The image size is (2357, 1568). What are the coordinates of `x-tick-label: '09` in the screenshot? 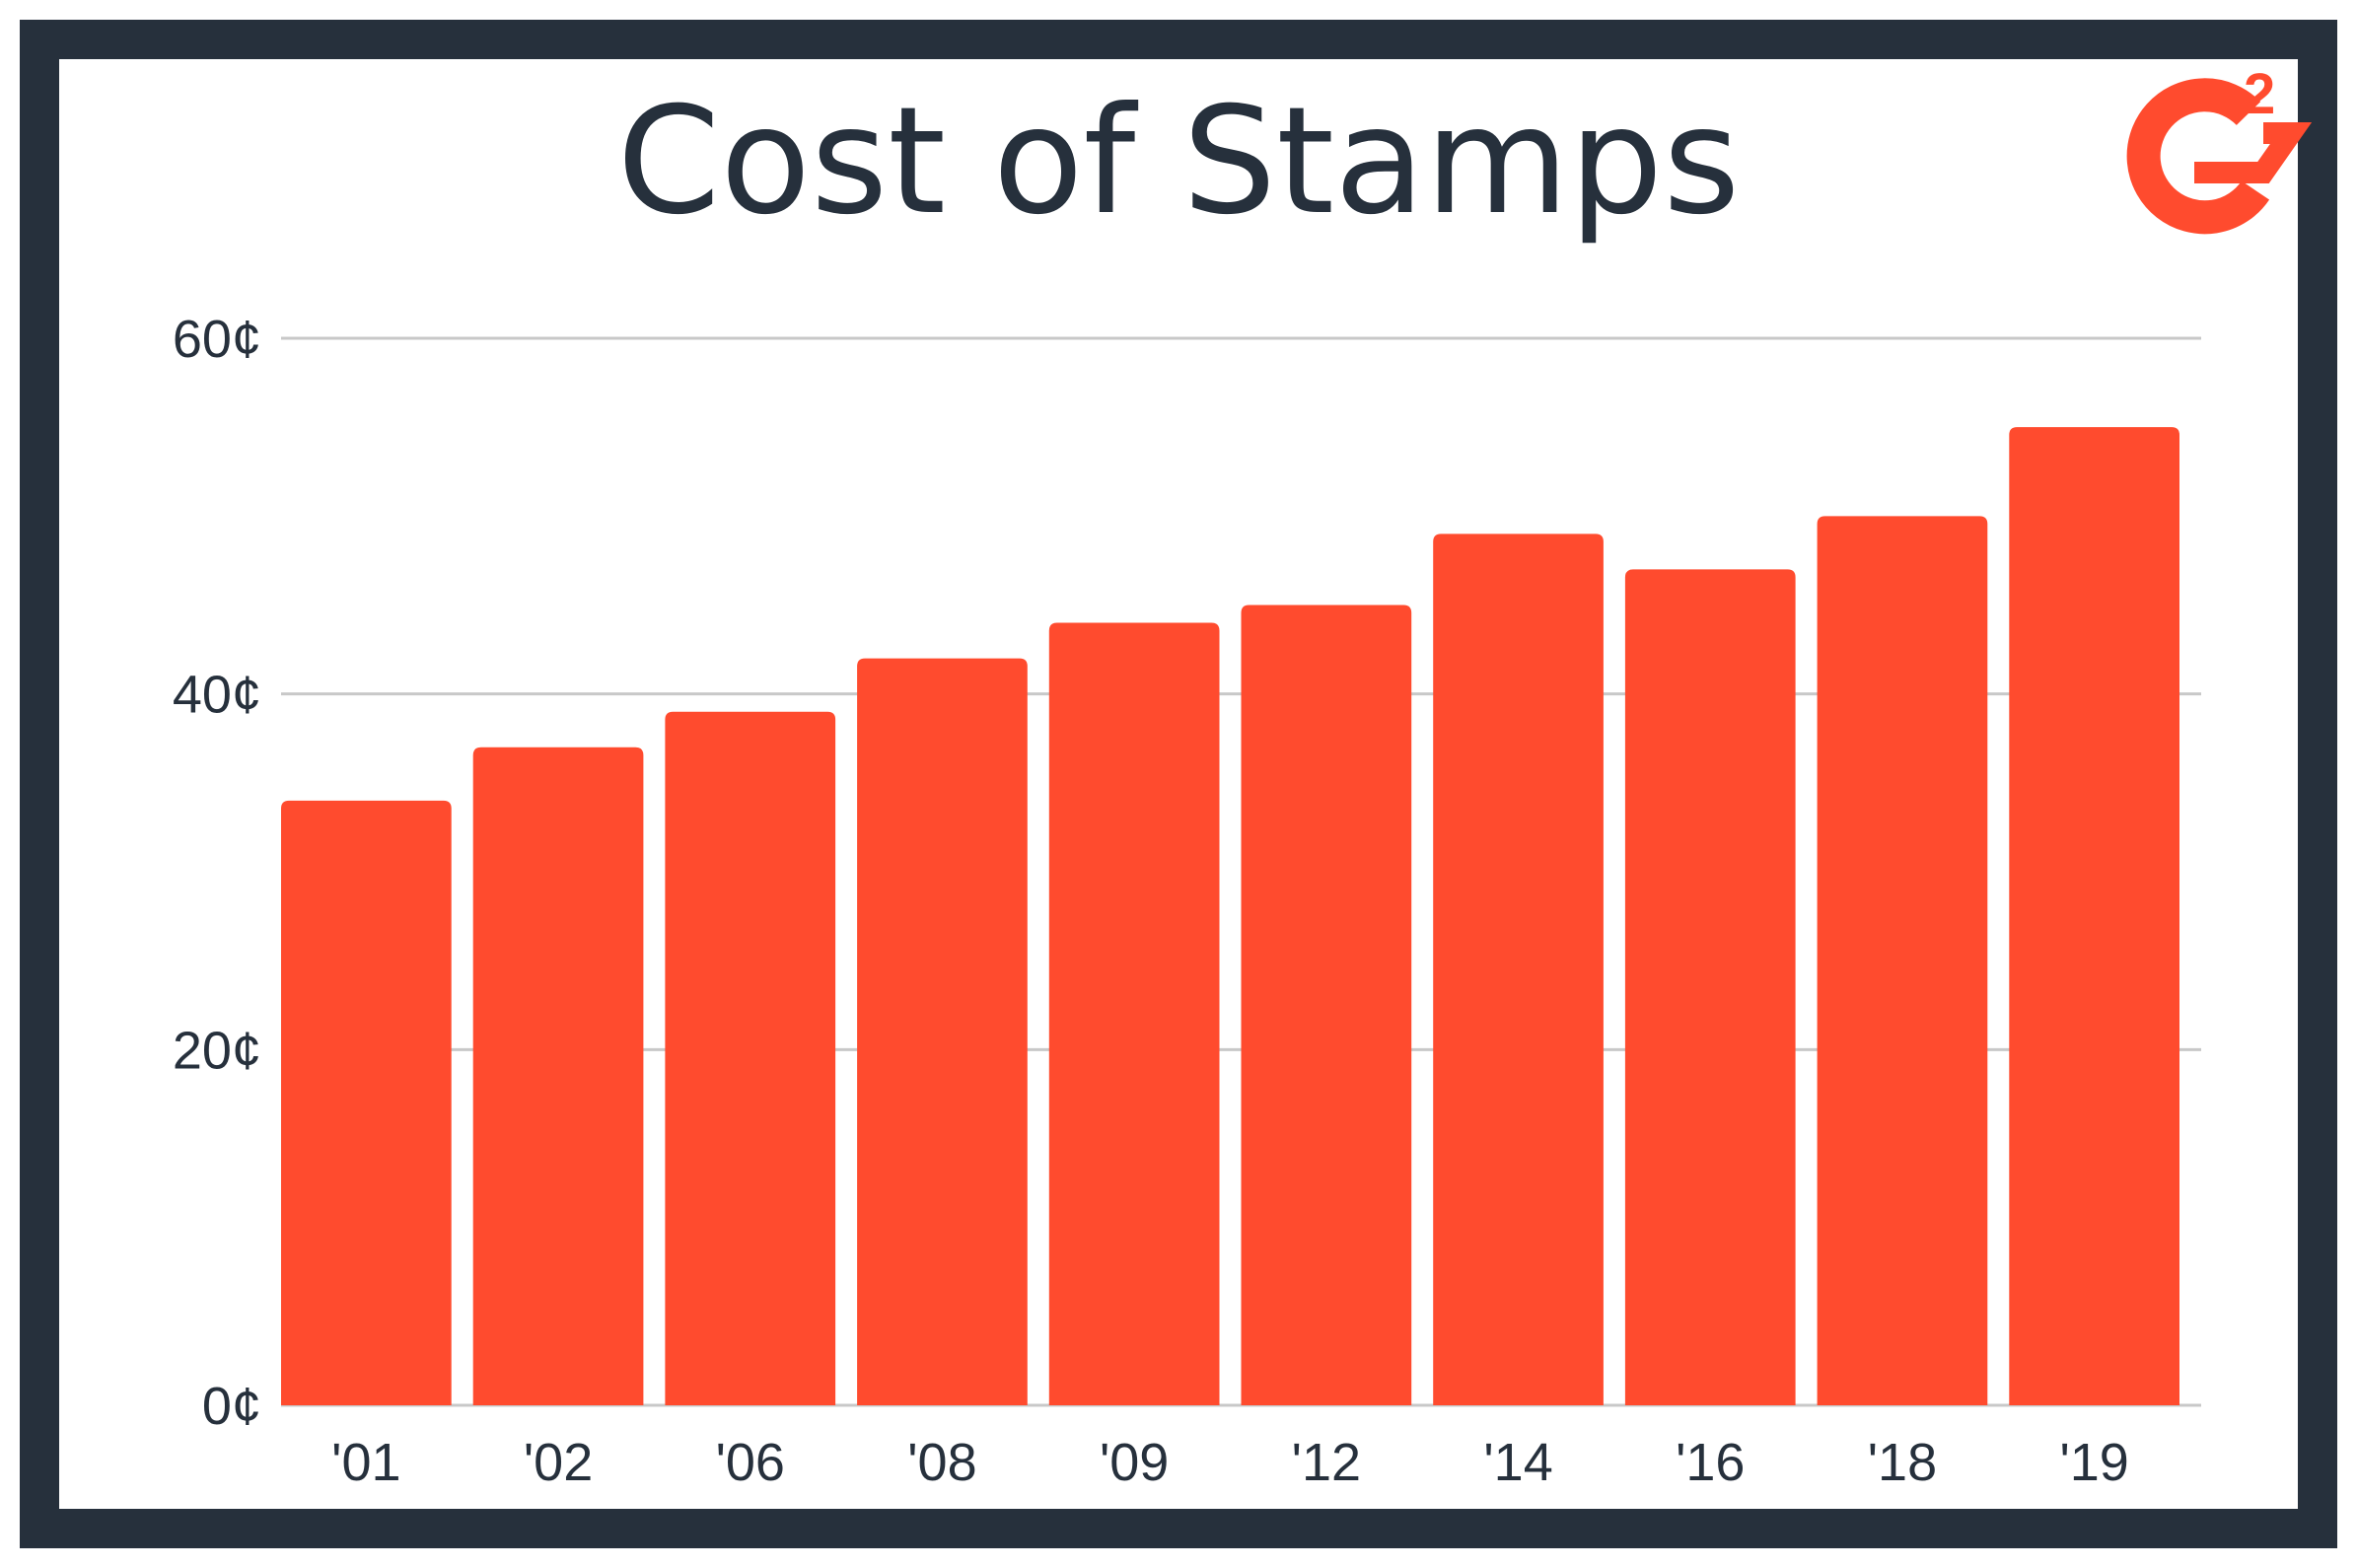 It's located at (1134, 1462).